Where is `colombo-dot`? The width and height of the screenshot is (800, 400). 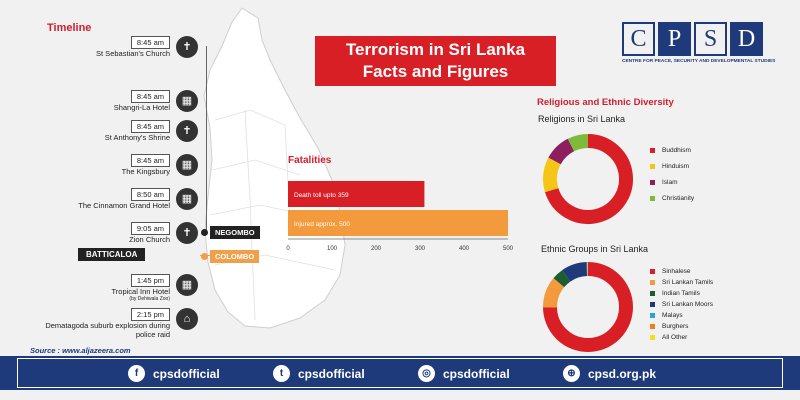
colombo-dot is located at coordinates (204, 256).